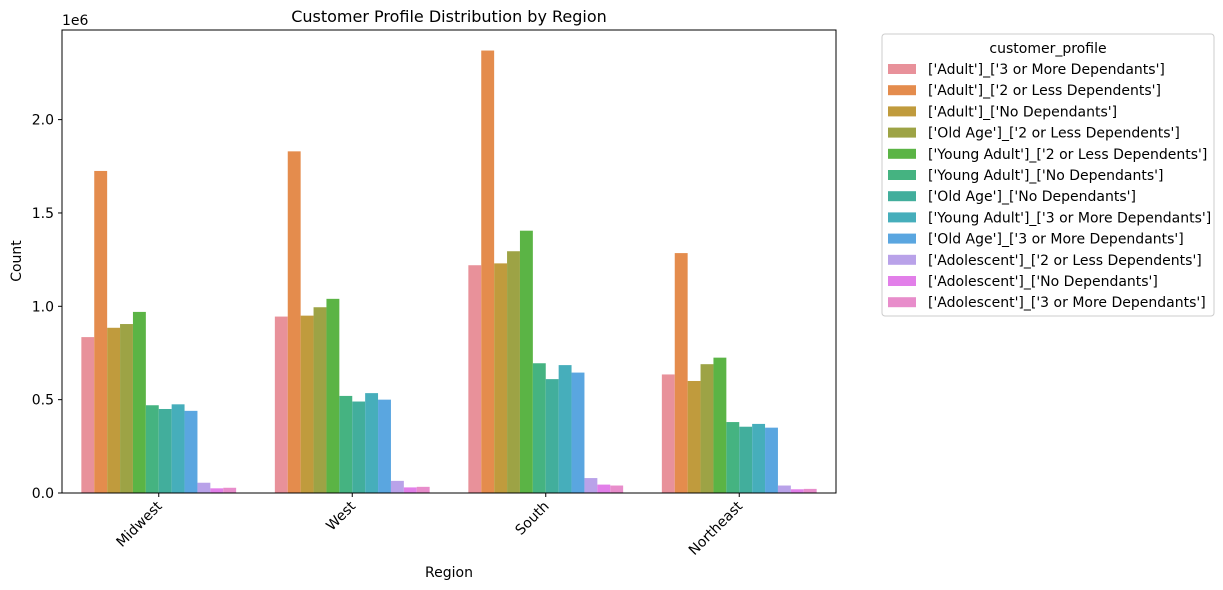 The height and width of the screenshot is (590, 1223). What do you see at coordinates (1056, 240) in the screenshot?
I see `legend-label: ['Old Age']_['3 or More Dependants']` at bounding box center [1056, 240].